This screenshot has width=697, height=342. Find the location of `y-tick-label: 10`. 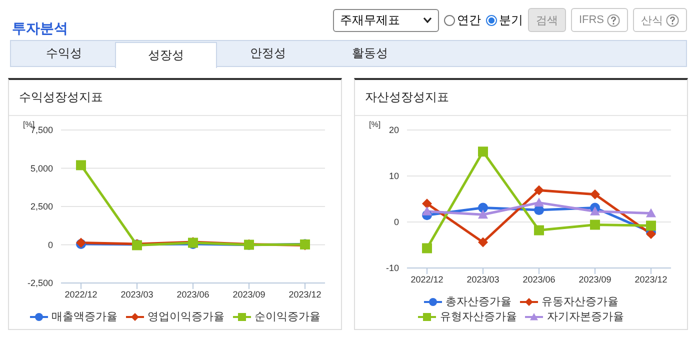

y-tick-label: 10 is located at coordinates (393, 176).